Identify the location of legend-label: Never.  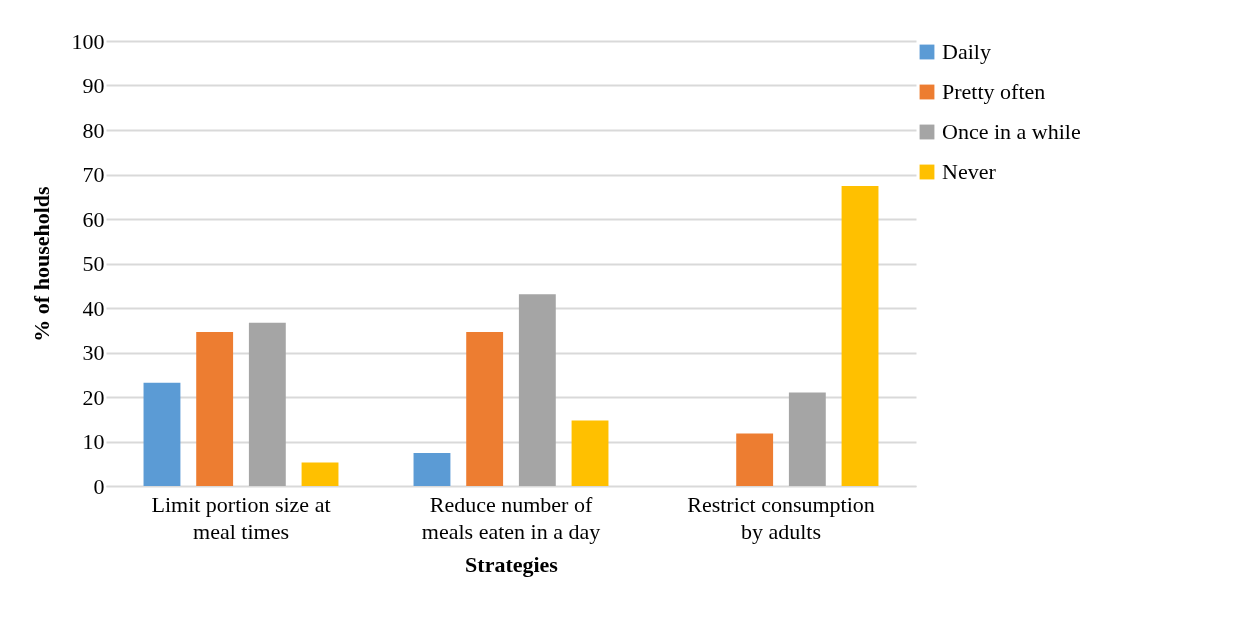
(969, 171).